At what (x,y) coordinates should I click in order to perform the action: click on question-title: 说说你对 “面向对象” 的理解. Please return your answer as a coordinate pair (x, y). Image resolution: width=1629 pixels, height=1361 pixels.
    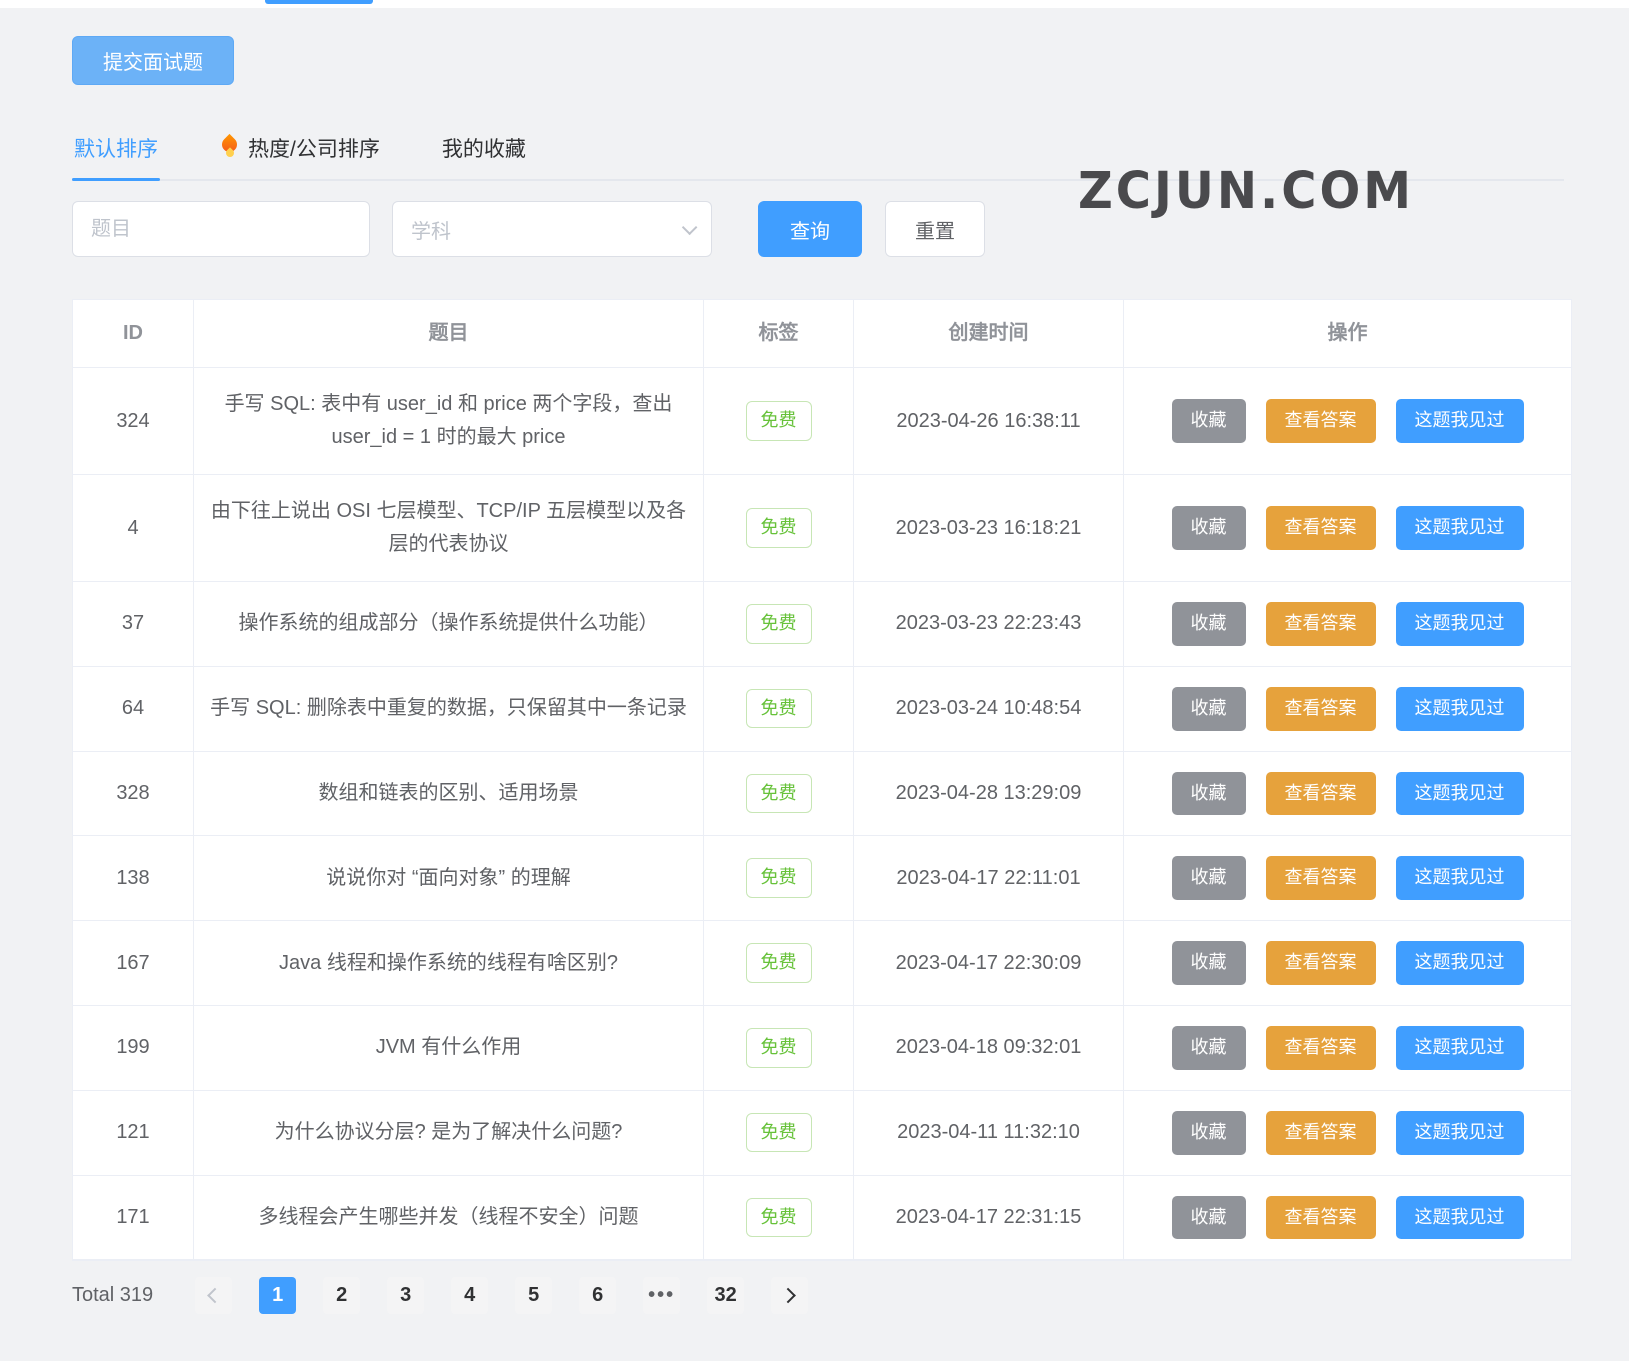
    Looking at the image, I should click on (449, 878).